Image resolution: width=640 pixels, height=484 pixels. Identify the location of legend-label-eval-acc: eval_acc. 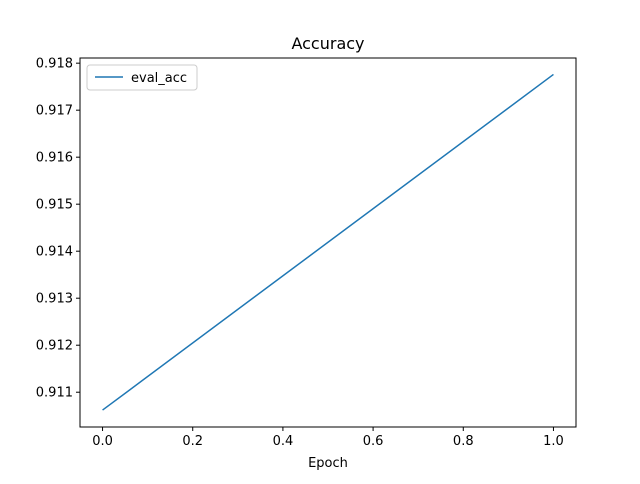
(159, 78).